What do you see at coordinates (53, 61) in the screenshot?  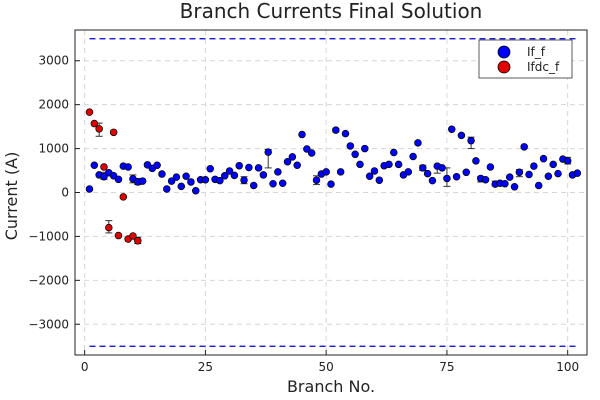 I see `y-tick-label: 3000` at bounding box center [53, 61].